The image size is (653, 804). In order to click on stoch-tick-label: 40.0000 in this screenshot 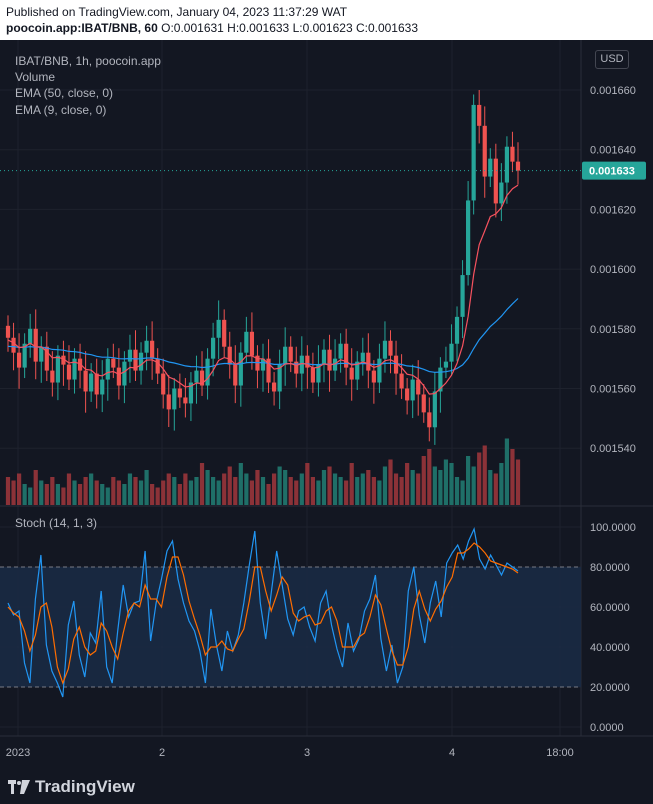, I will do `click(610, 648)`.